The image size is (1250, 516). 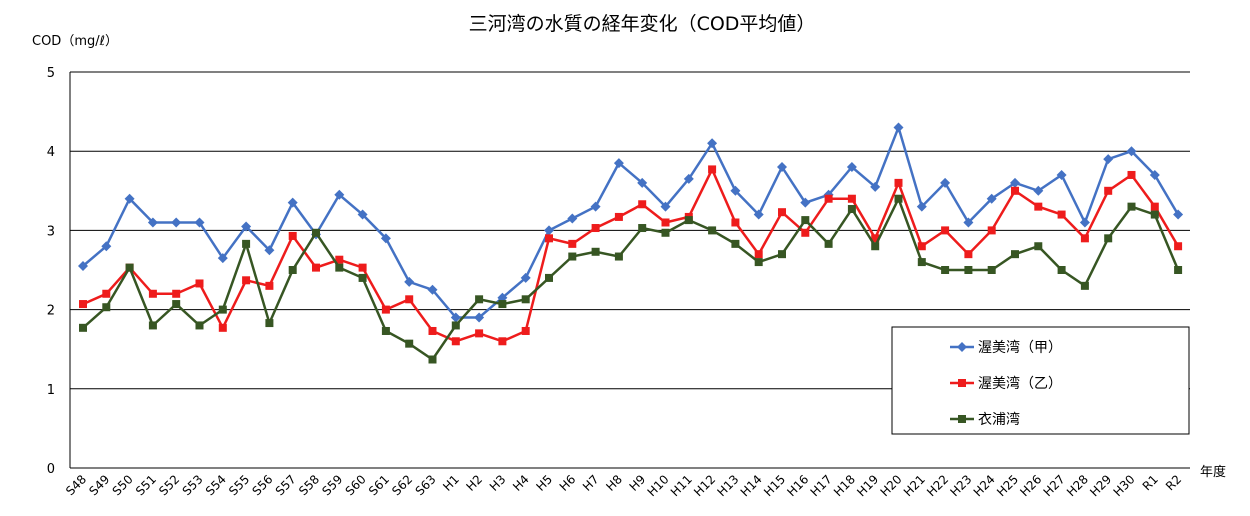 I want to click on chart-title: 三河湾の水質の経年変化（COD平均値）, so click(x=642, y=24).